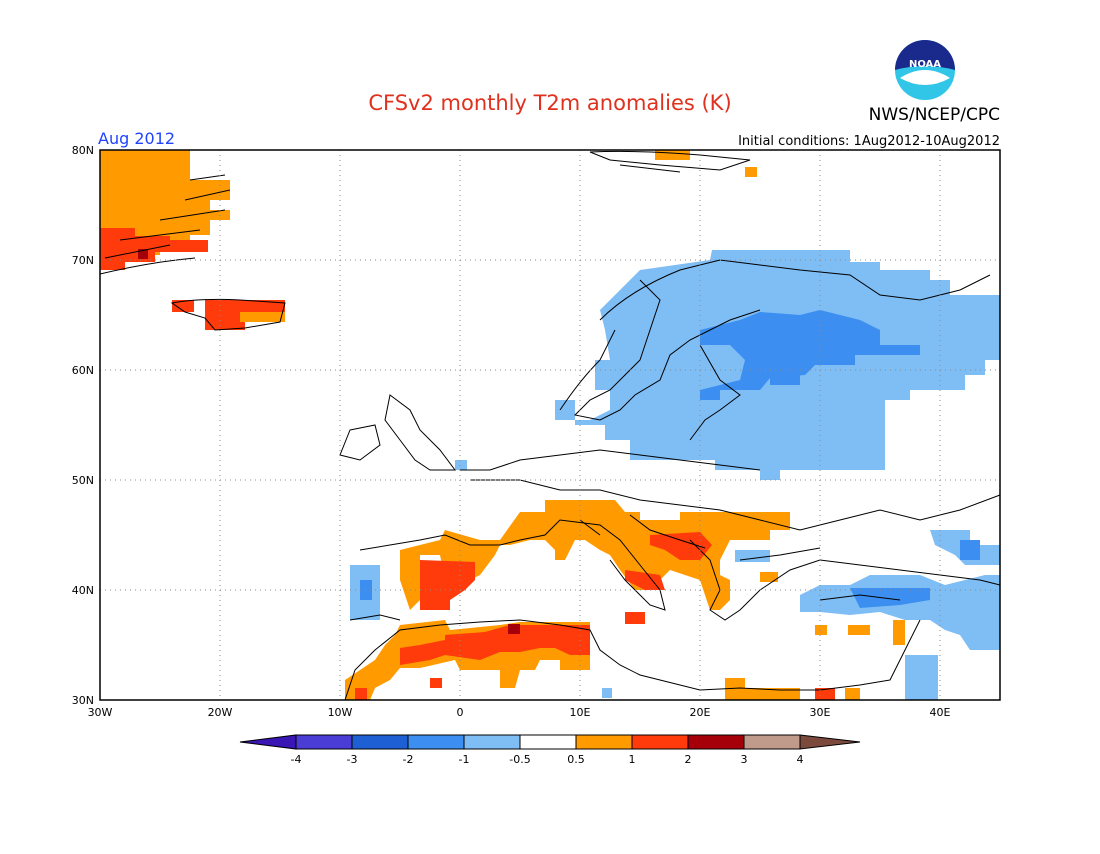 The width and height of the screenshot is (1100, 854). Describe the element at coordinates (436, 683) in the screenshot. I see `anomaly-africa-coast` at that location.